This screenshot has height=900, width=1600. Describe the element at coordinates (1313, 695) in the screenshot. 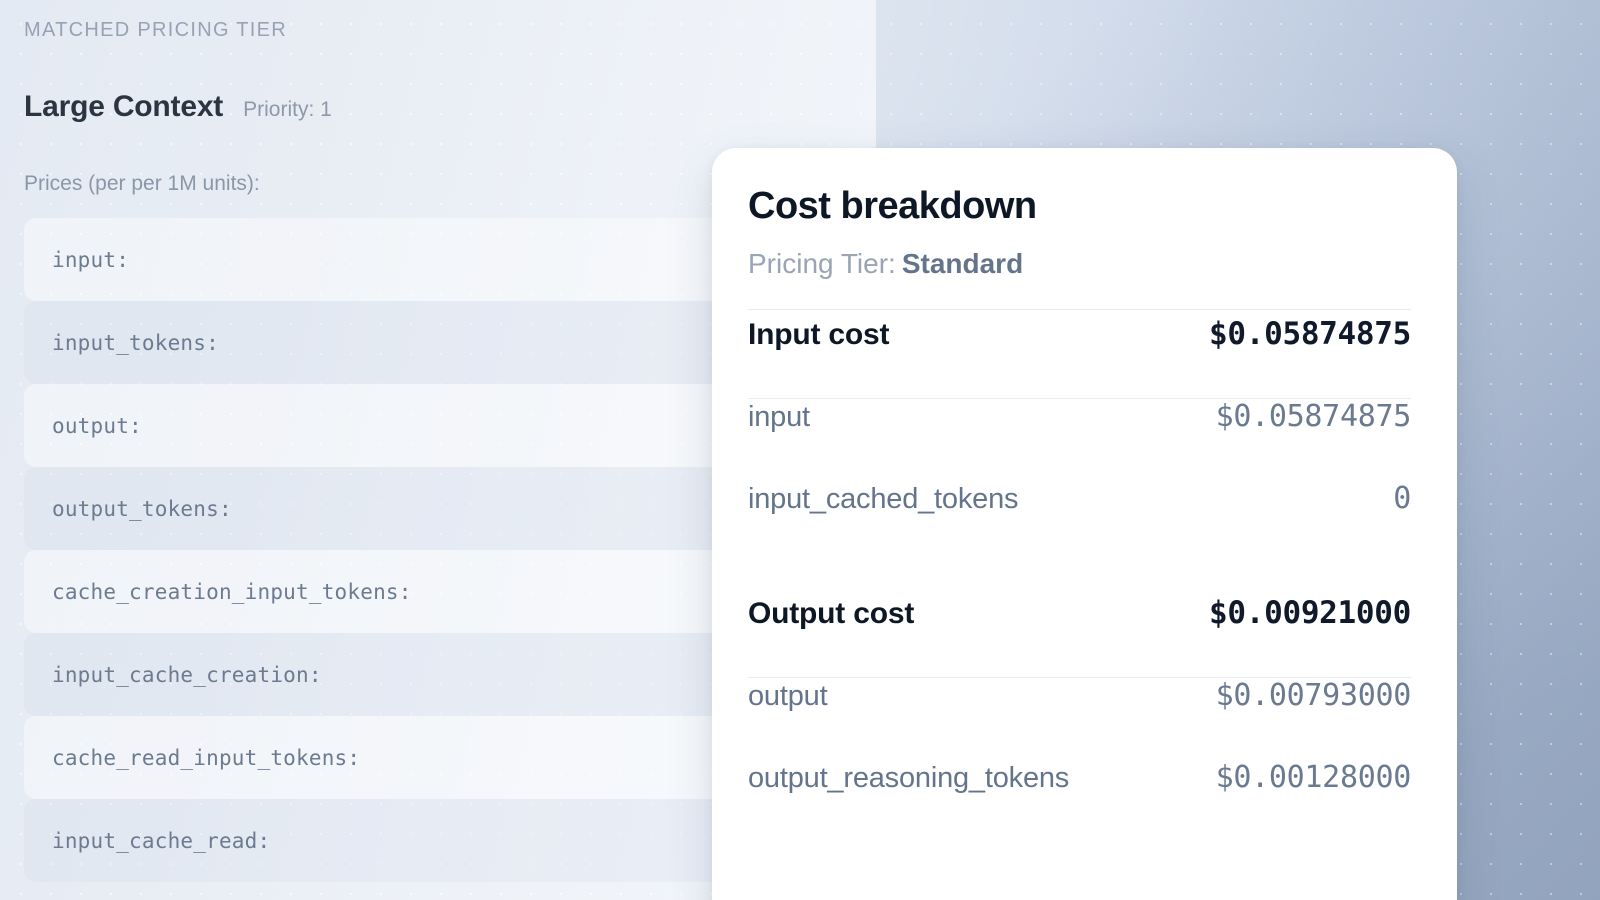

I see `line-item-value: $0.00793000` at that location.